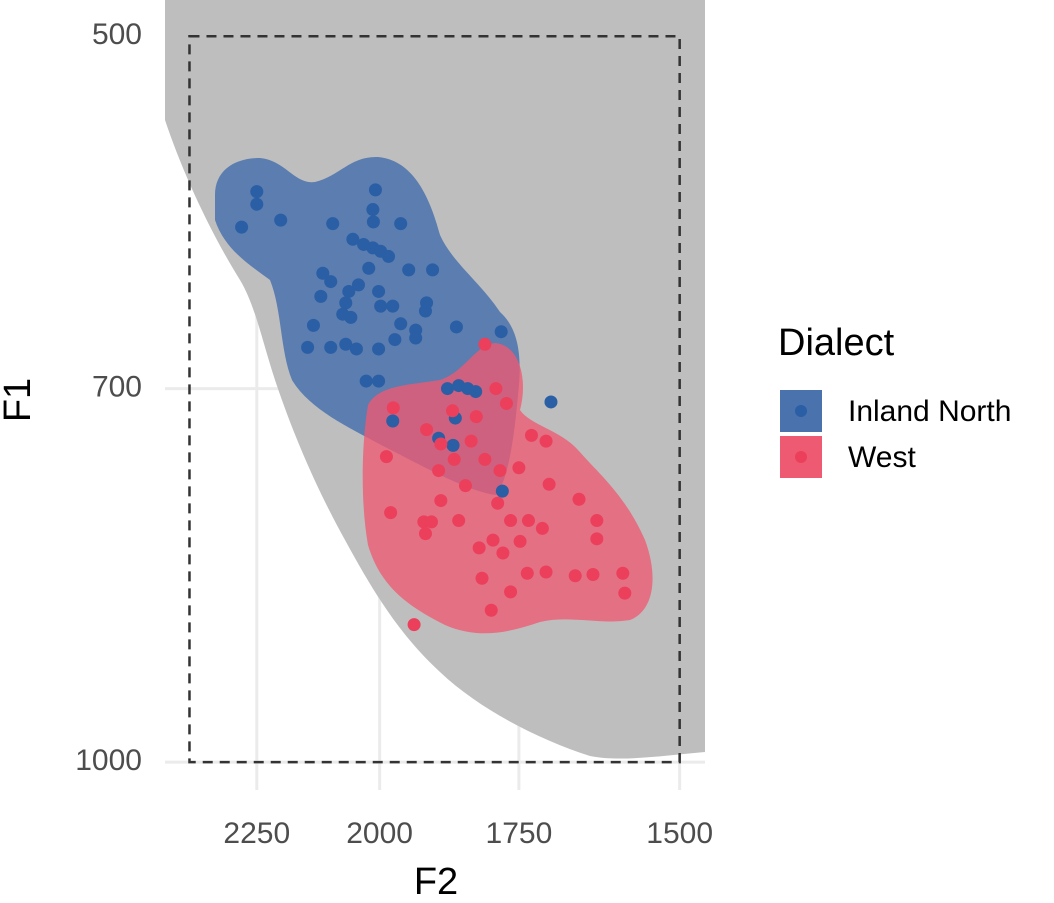  I want to click on y-axis-title: F1, so click(19, 400).